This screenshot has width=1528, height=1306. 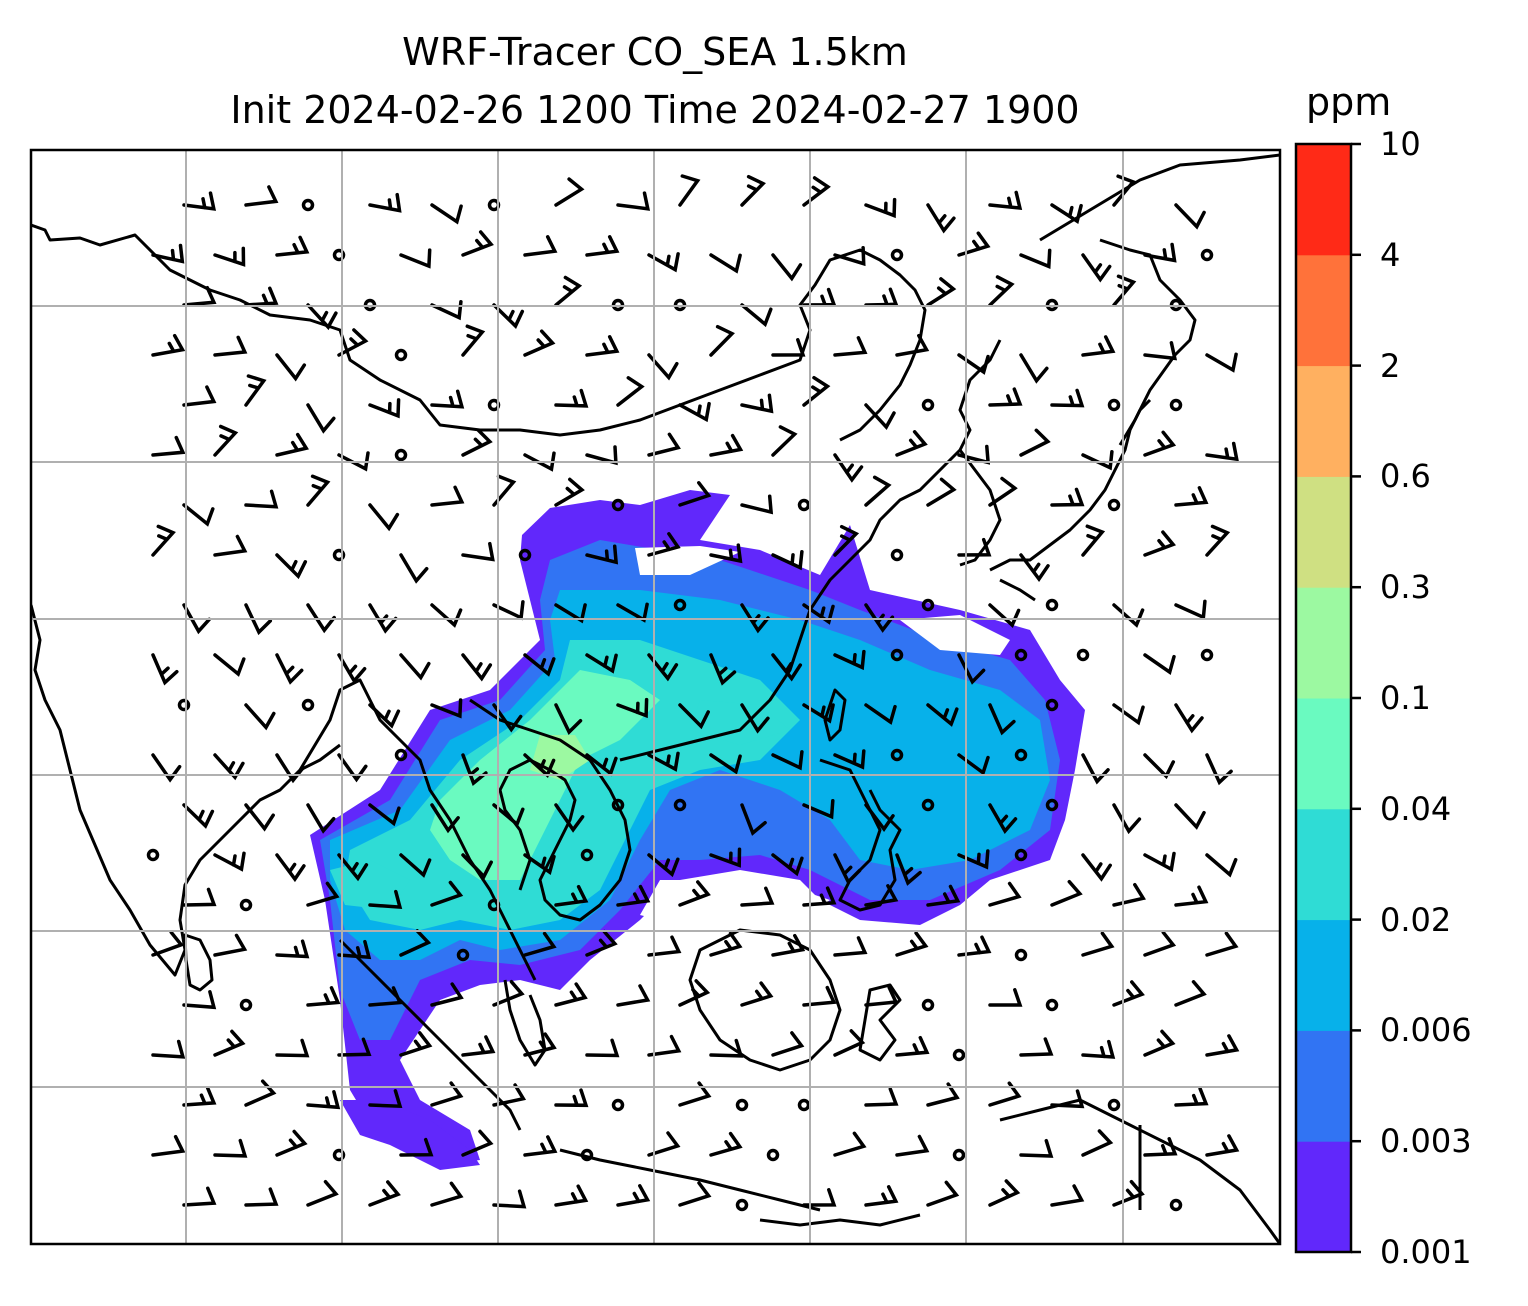 What do you see at coordinates (1426, 1252) in the screenshot?
I see `colorbar-tick-label: 0.001` at bounding box center [1426, 1252].